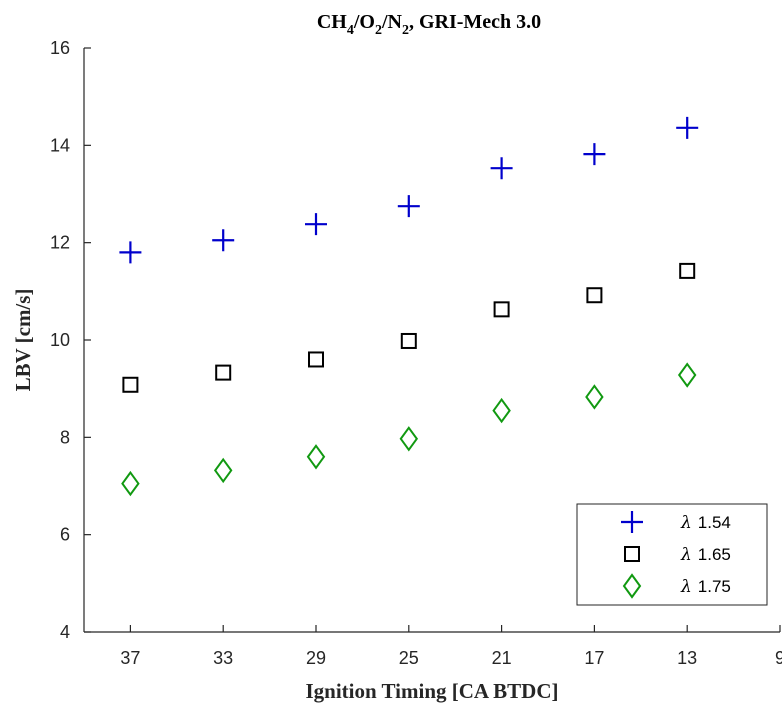 This screenshot has height=708, width=782. What do you see at coordinates (409, 658) in the screenshot?
I see `x-tick-label: 25` at bounding box center [409, 658].